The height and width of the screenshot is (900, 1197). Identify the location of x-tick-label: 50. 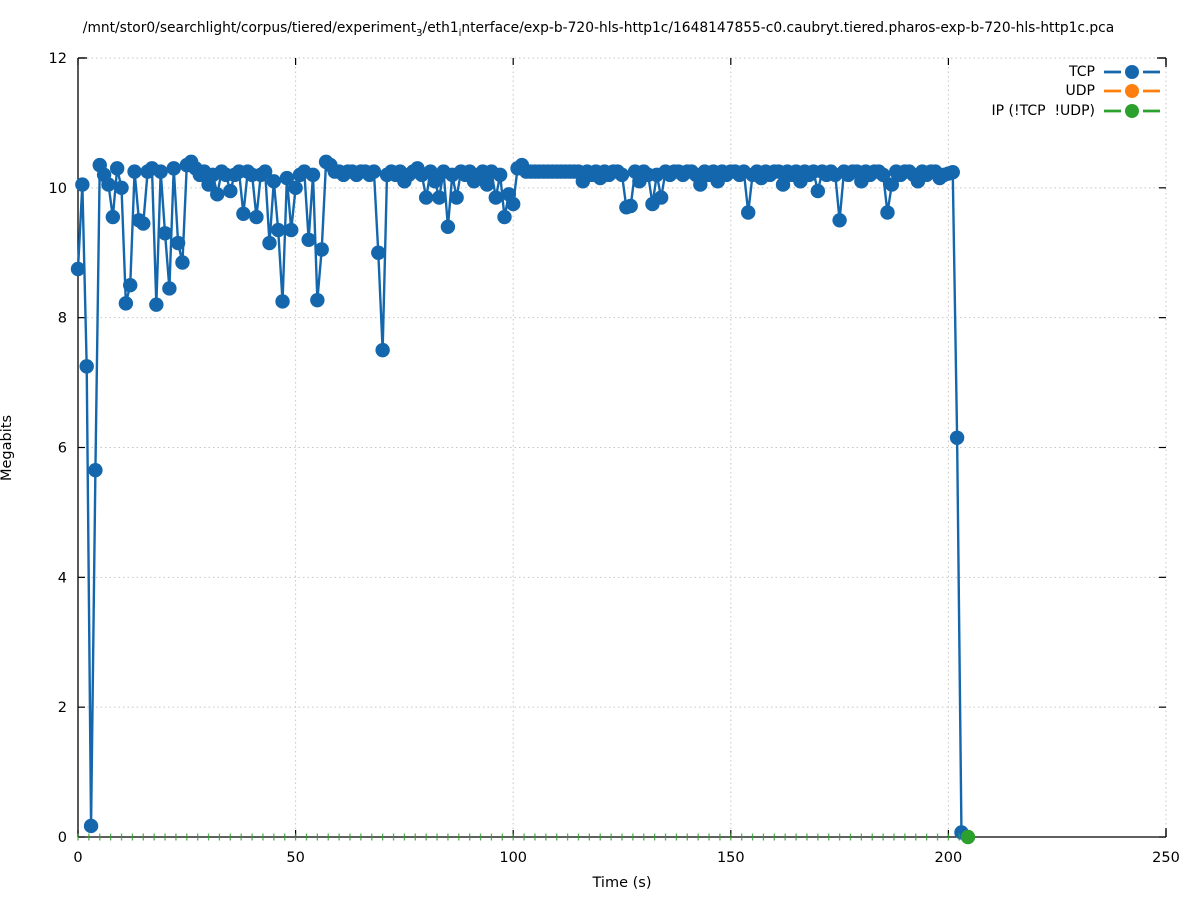
(295, 858).